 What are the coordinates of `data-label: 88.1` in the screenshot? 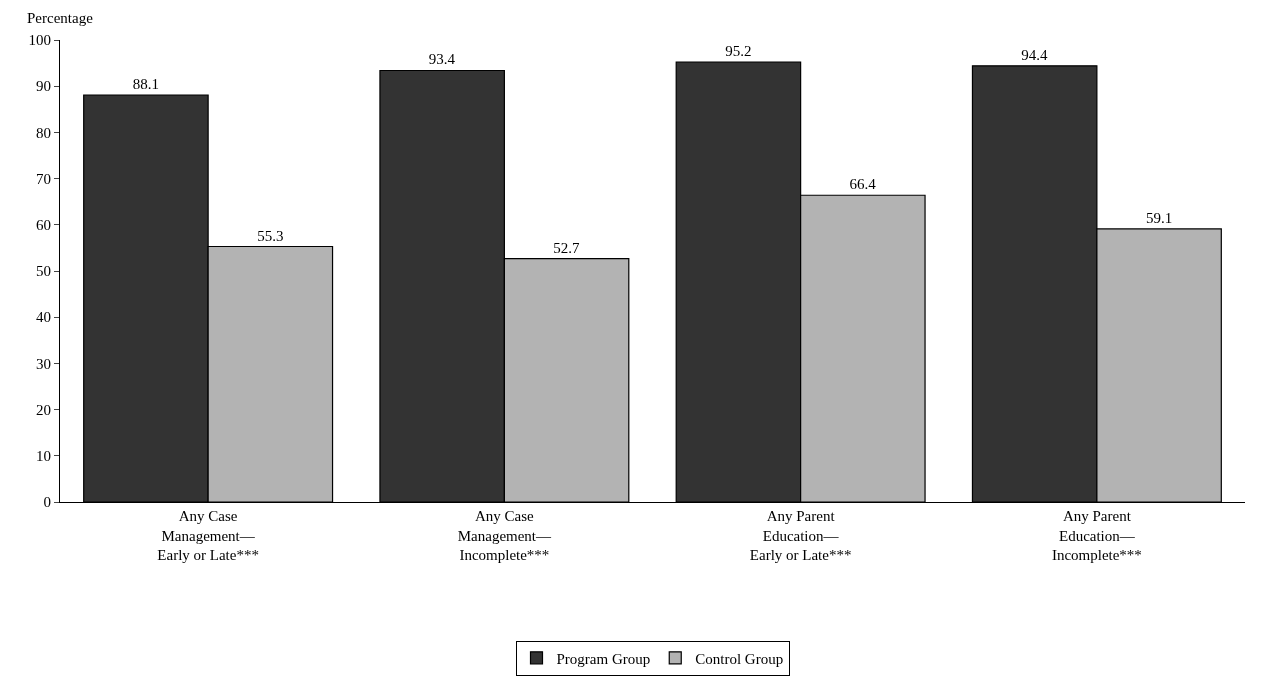 It's located at (146, 83).